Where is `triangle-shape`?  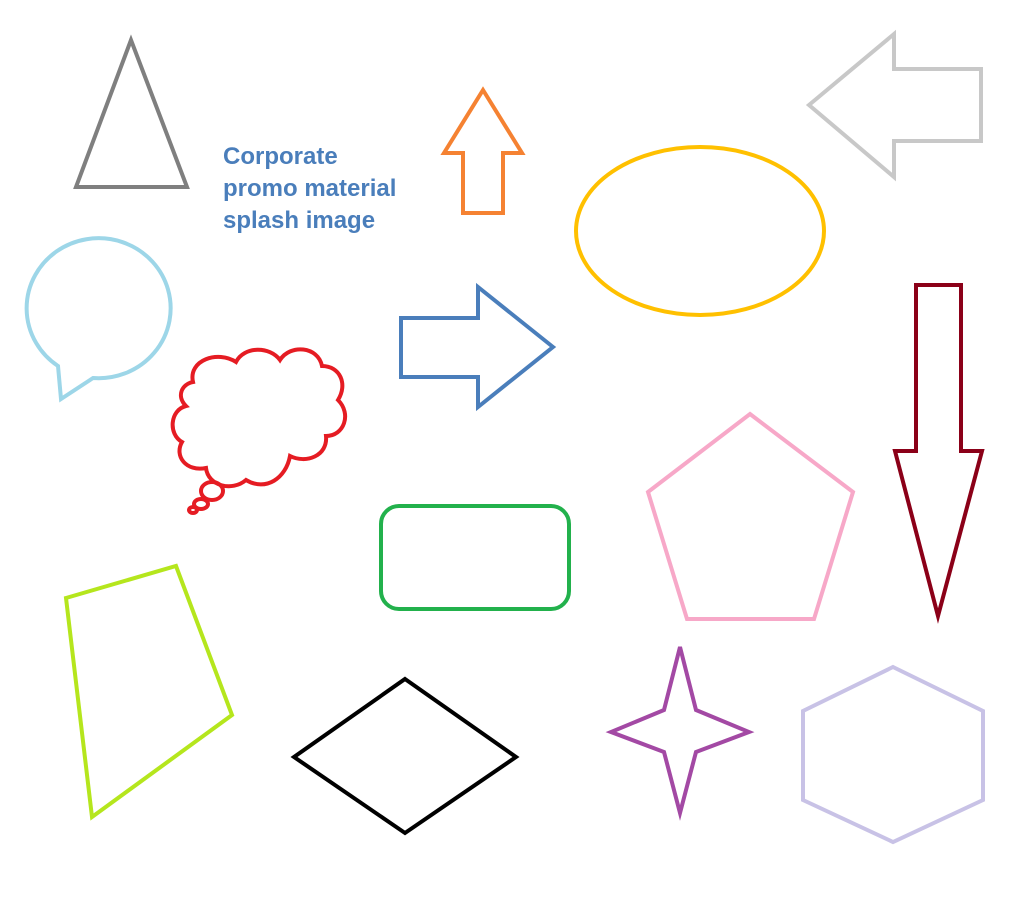
triangle-shape is located at coordinates (131, 111).